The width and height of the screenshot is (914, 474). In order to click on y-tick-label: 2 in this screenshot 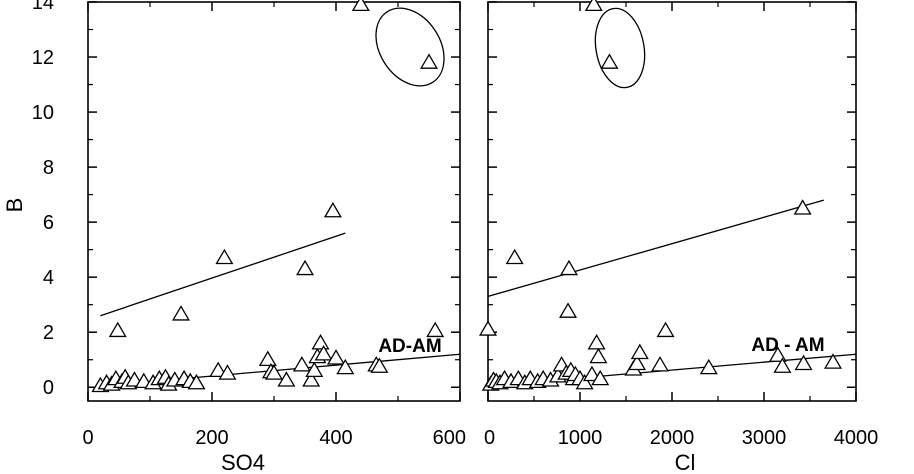, I will do `click(48, 333)`.